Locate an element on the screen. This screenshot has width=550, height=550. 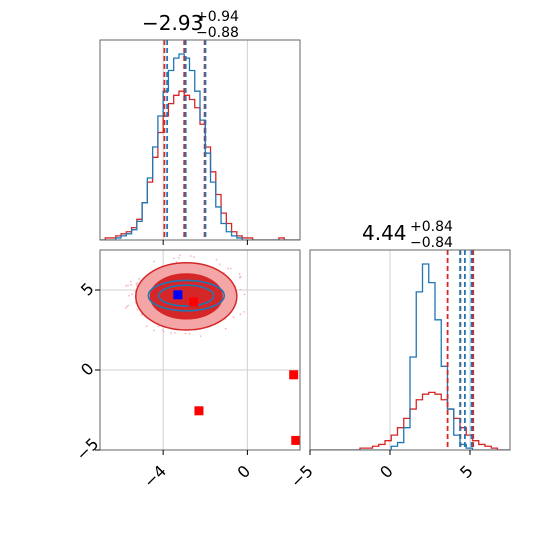
histogram-param1-plot-area is located at coordinates (200, 140).